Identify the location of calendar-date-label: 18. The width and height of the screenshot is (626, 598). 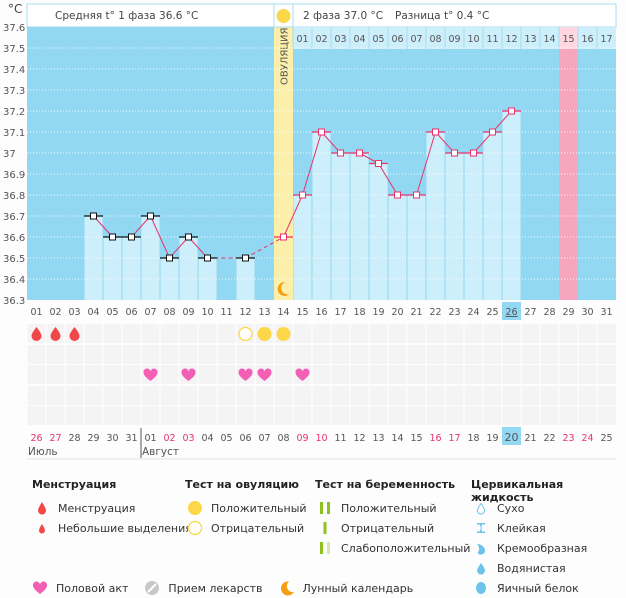
(473, 438).